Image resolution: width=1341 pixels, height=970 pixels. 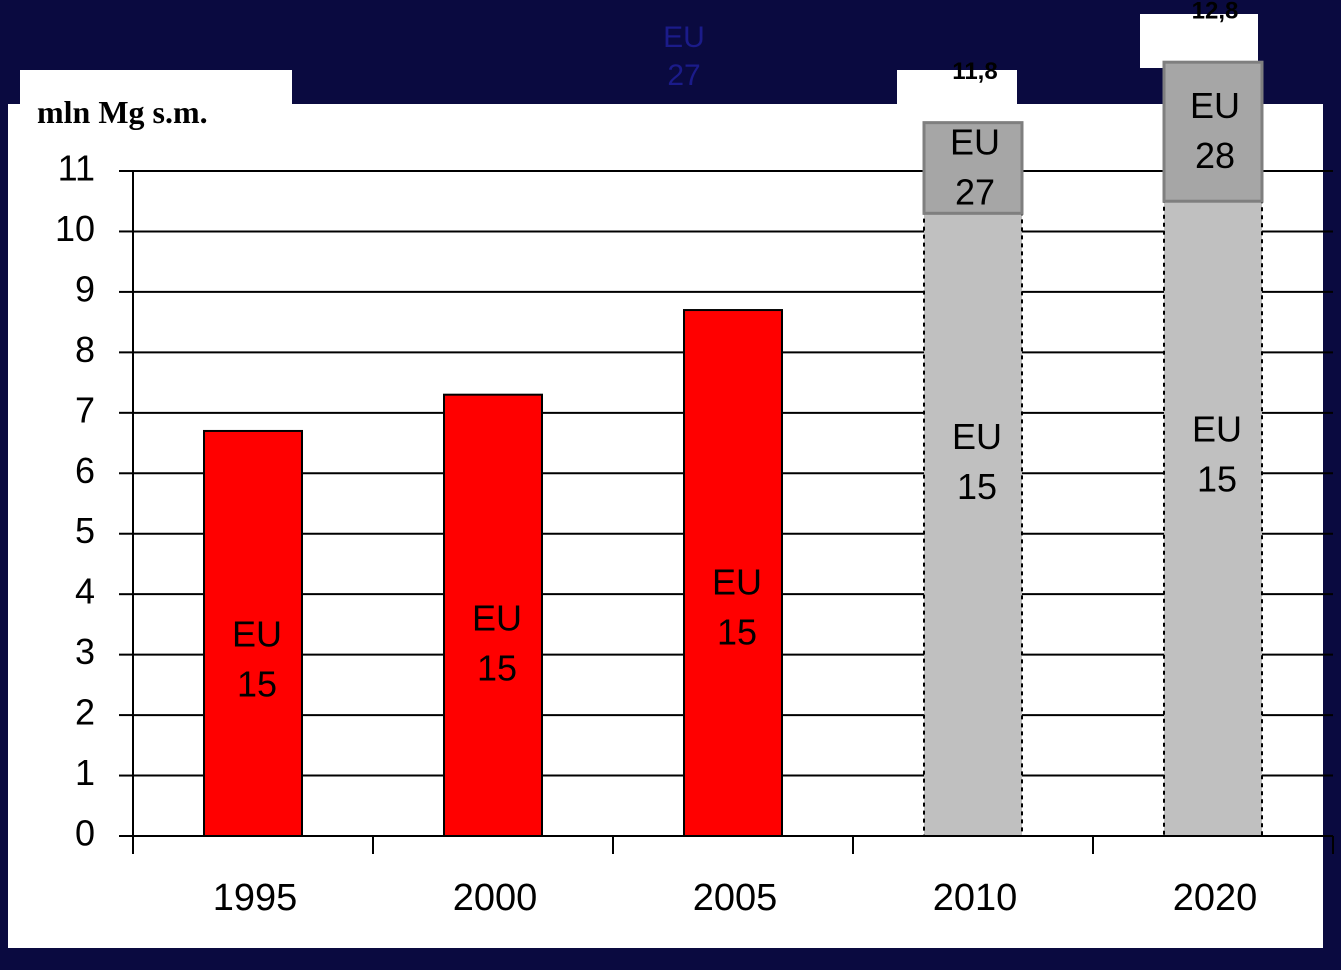 I want to click on annotations: EU 27, so click(x=684, y=56).